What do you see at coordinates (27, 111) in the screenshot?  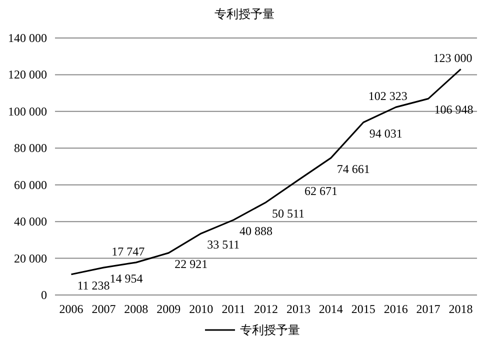 I see `y-tick-label: 100 000` at bounding box center [27, 111].